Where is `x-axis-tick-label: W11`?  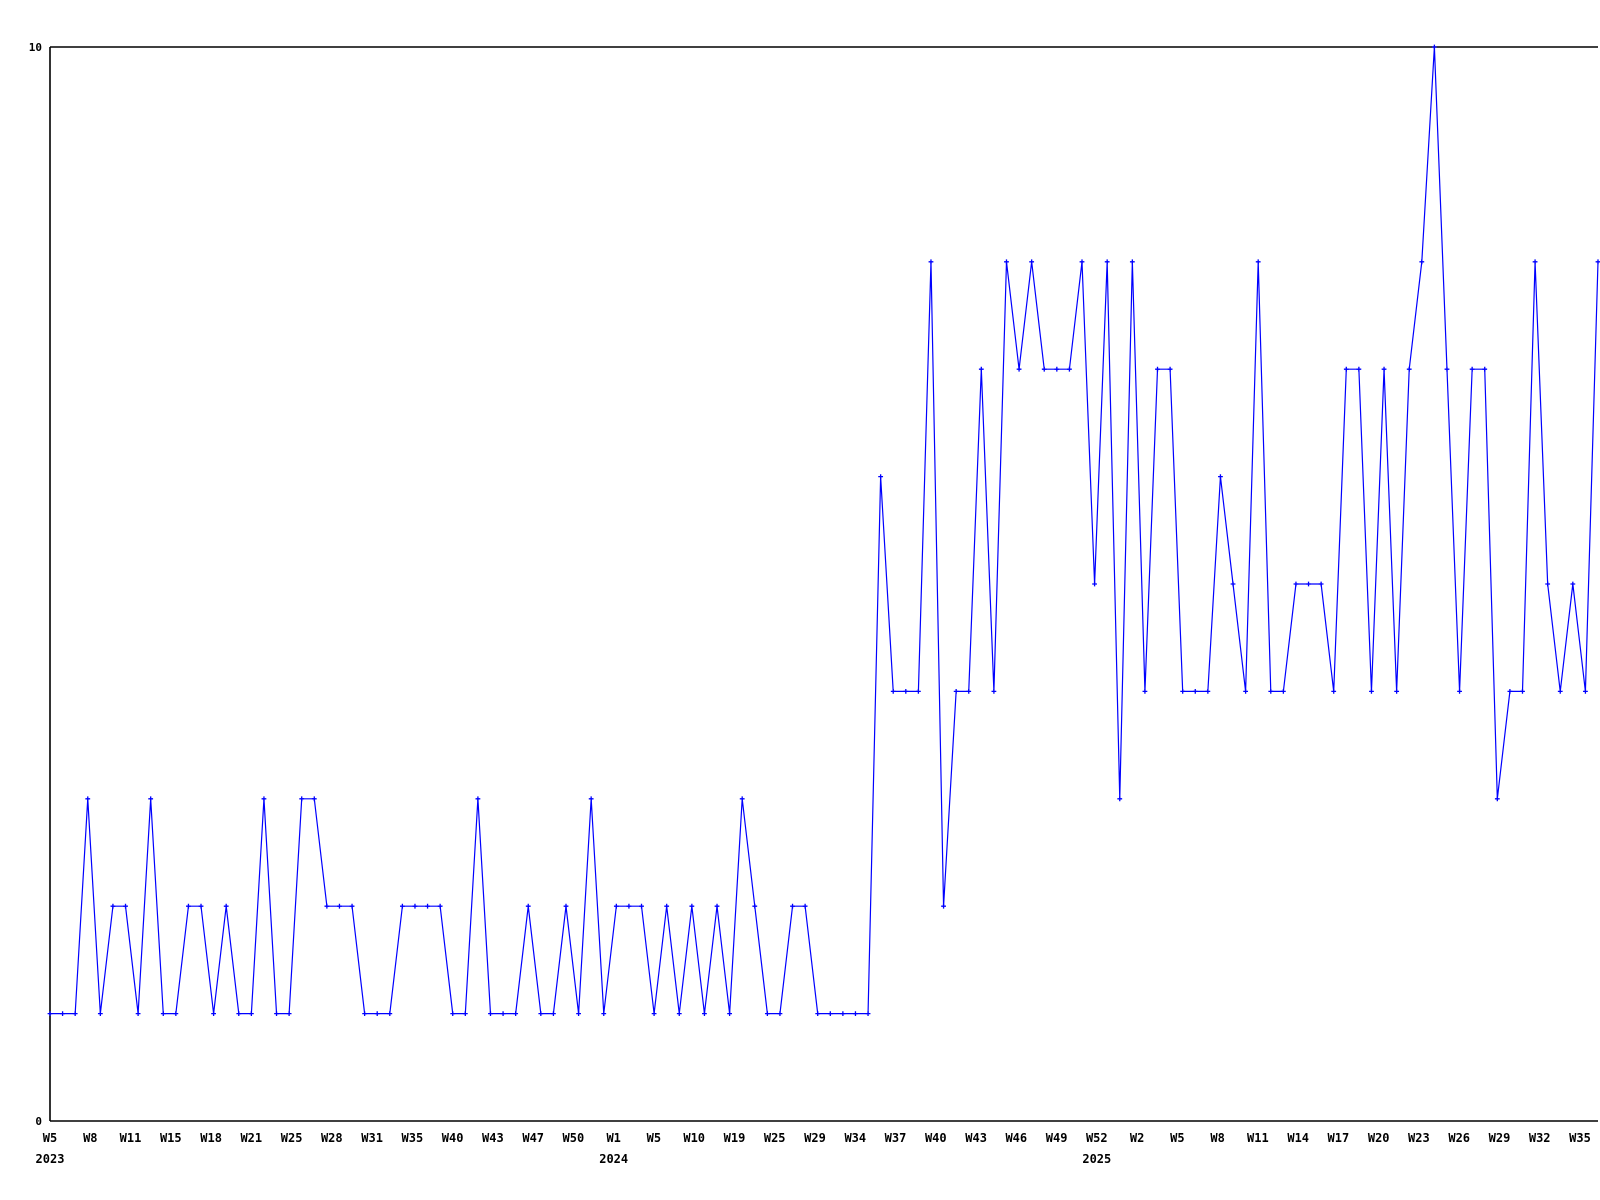
x-axis-tick-label: W11 is located at coordinates (130, 1138).